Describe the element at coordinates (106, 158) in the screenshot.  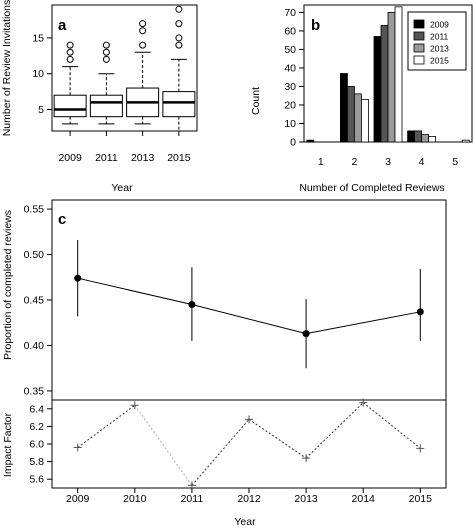
I see `panel-a-xtick-label: 2011` at that location.